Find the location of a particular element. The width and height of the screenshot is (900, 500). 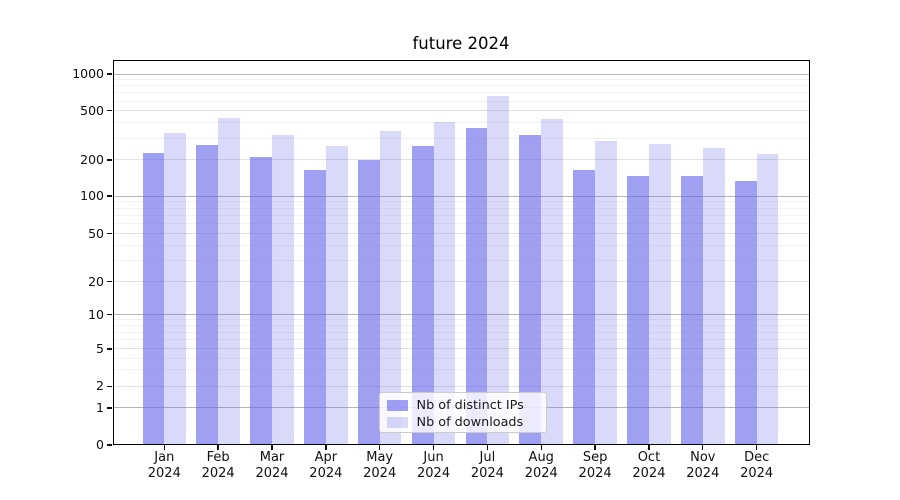

x-tick-label: Jan 2024 is located at coordinates (164, 465).